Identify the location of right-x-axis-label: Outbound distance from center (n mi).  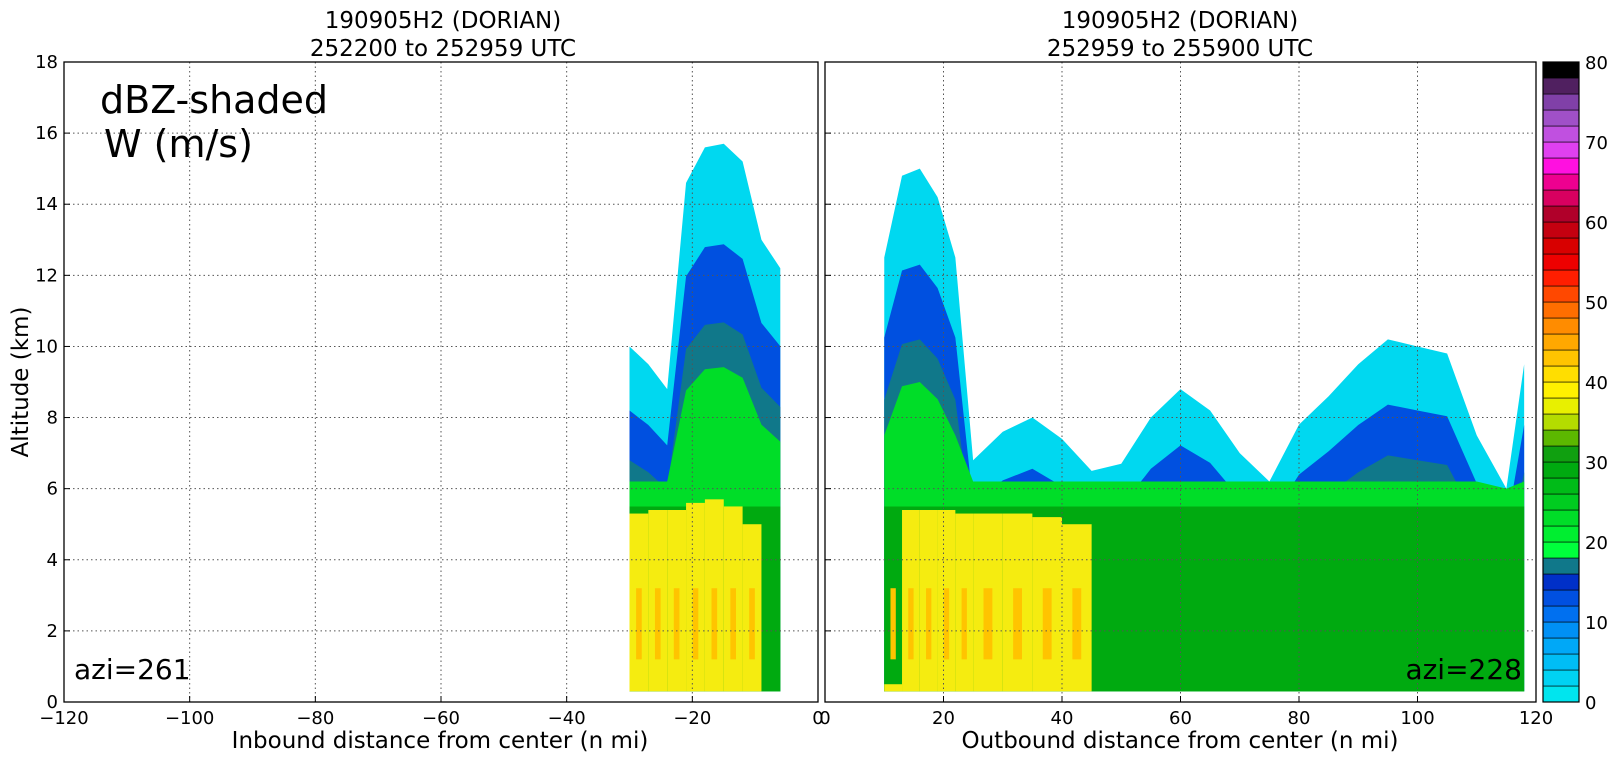
(1180, 741).